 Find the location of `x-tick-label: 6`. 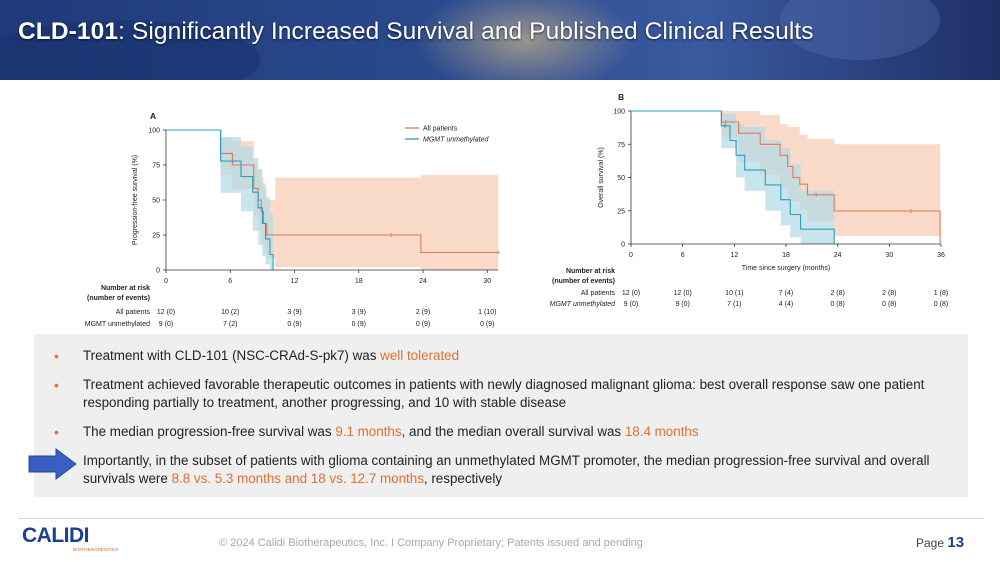

x-tick-label: 6 is located at coordinates (683, 255).